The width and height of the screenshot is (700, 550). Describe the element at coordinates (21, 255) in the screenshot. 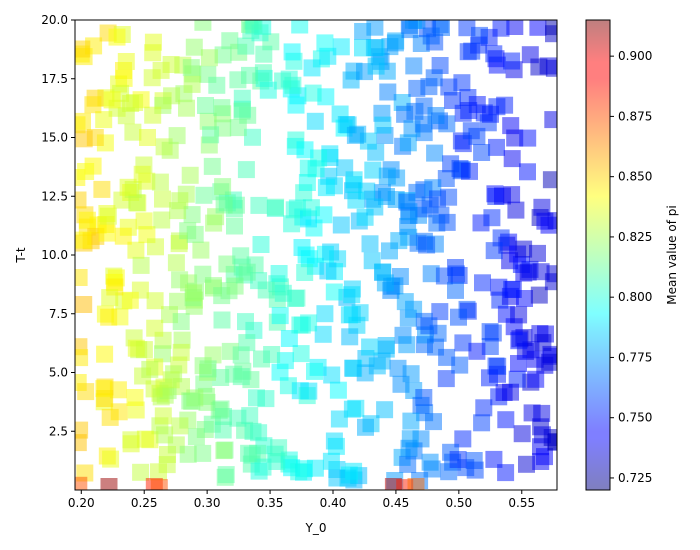

I see `y-axis-label: T-t` at that location.